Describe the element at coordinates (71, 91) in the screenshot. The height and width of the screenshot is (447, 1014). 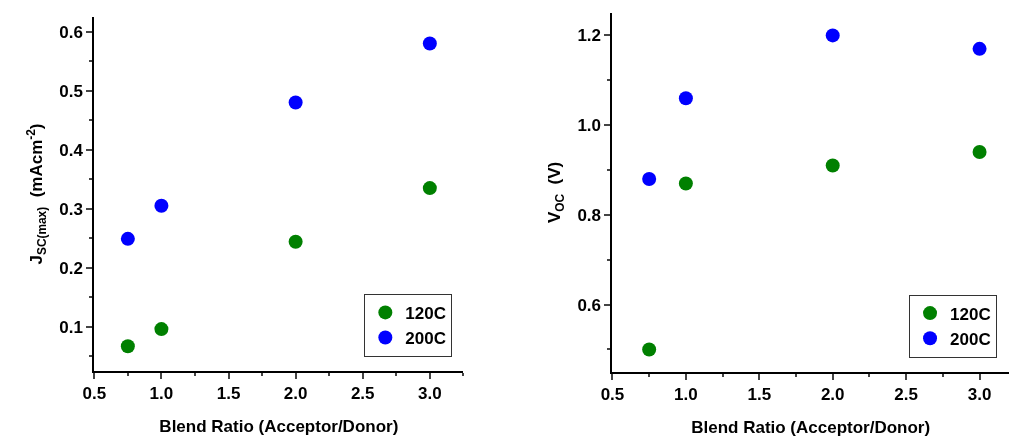
I see `y-tick-label: 0.5` at that location.